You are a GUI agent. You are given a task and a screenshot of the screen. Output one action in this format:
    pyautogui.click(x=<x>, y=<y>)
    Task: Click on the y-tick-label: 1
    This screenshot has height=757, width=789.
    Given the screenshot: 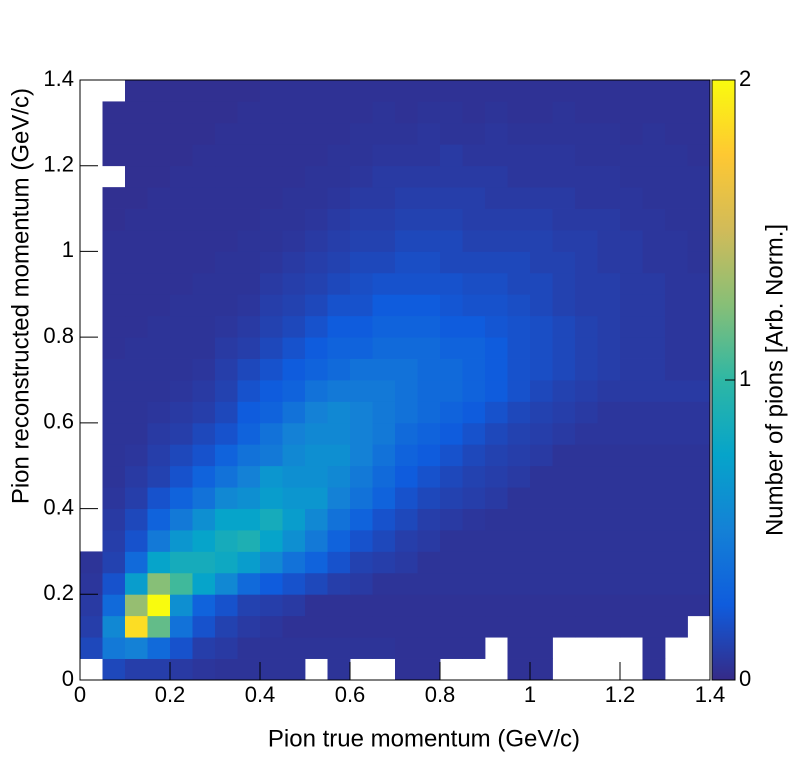 What is the action you would take?
    pyautogui.click(x=68, y=249)
    